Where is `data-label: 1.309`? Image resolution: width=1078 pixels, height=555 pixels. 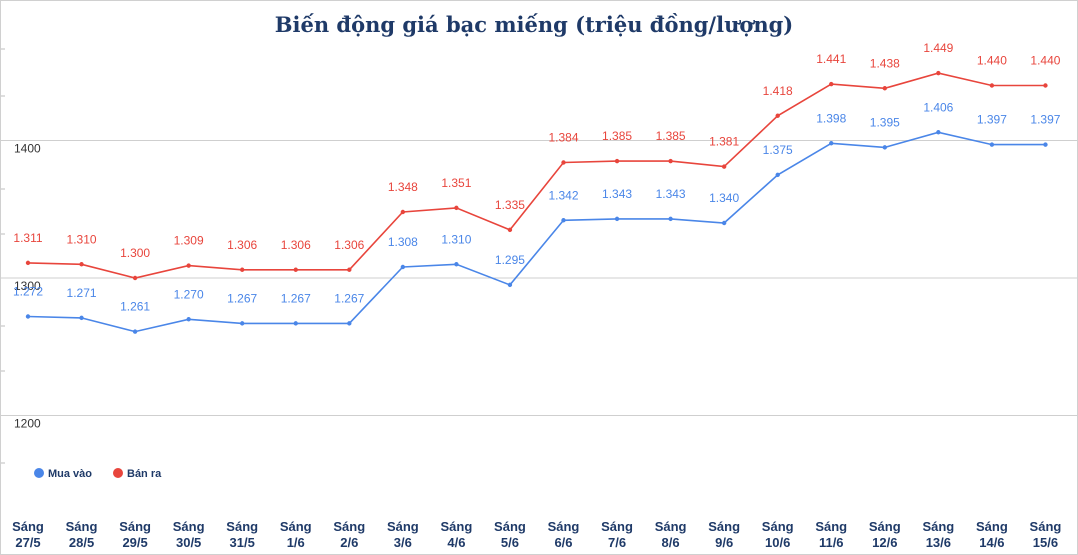 data-label: 1.309 is located at coordinates (189, 241).